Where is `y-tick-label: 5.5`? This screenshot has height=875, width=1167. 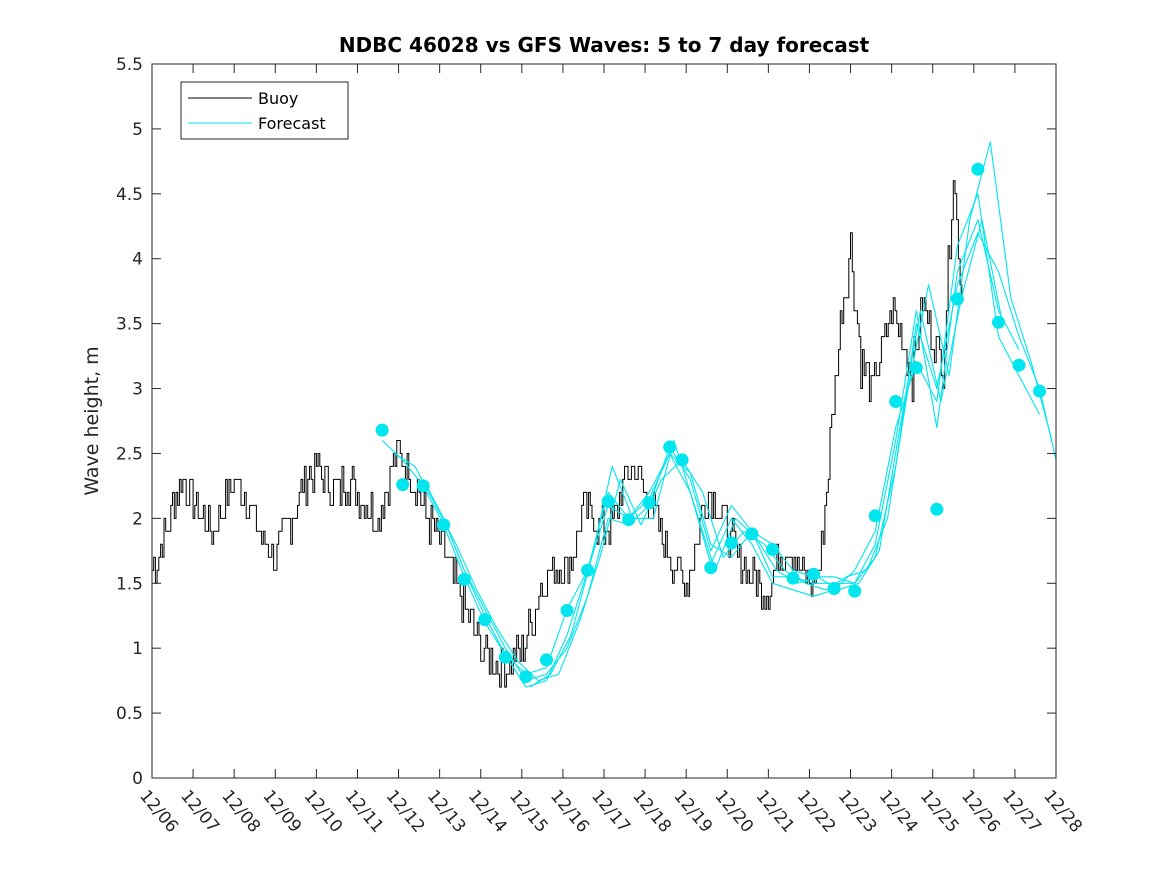
y-tick-label: 5.5 is located at coordinates (129, 65).